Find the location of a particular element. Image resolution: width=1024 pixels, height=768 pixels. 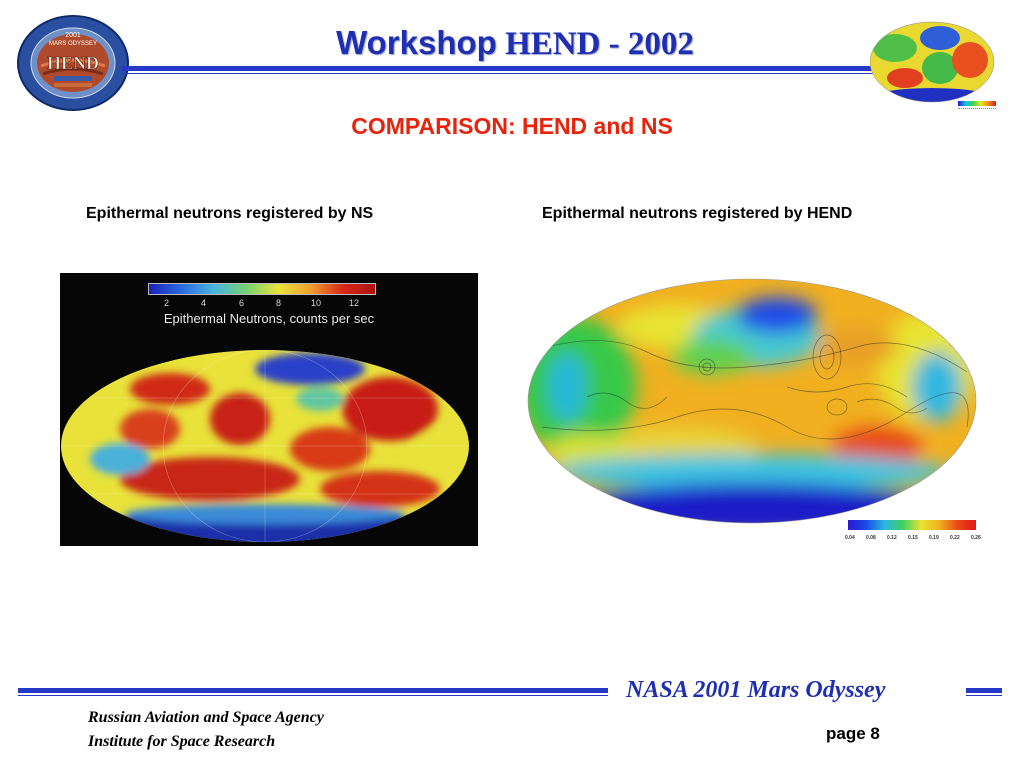

hend-tick: 0.19 is located at coordinates (934, 538).